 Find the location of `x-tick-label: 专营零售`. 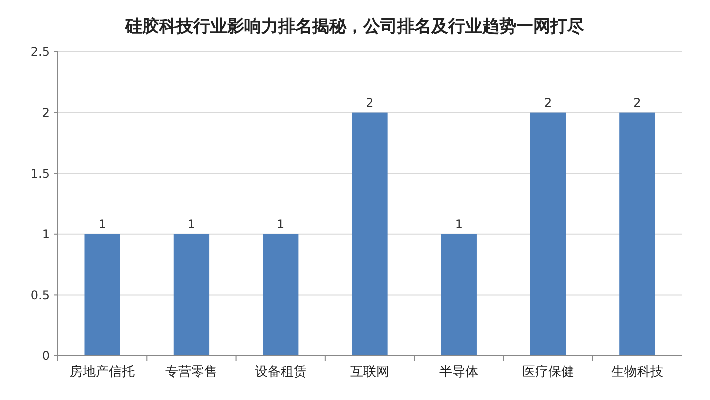

x-tick-label: 专营零售 is located at coordinates (192, 372).